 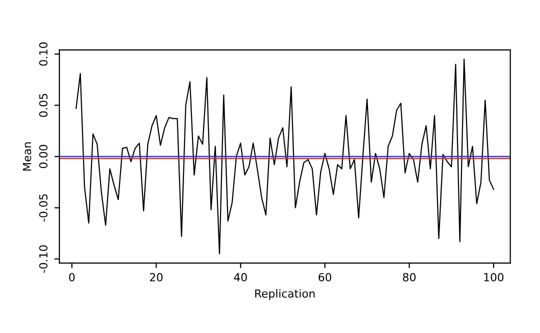 What do you see at coordinates (43, 156) in the screenshot?
I see `y-tick-label: 0.00` at bounding box center [43, 156].